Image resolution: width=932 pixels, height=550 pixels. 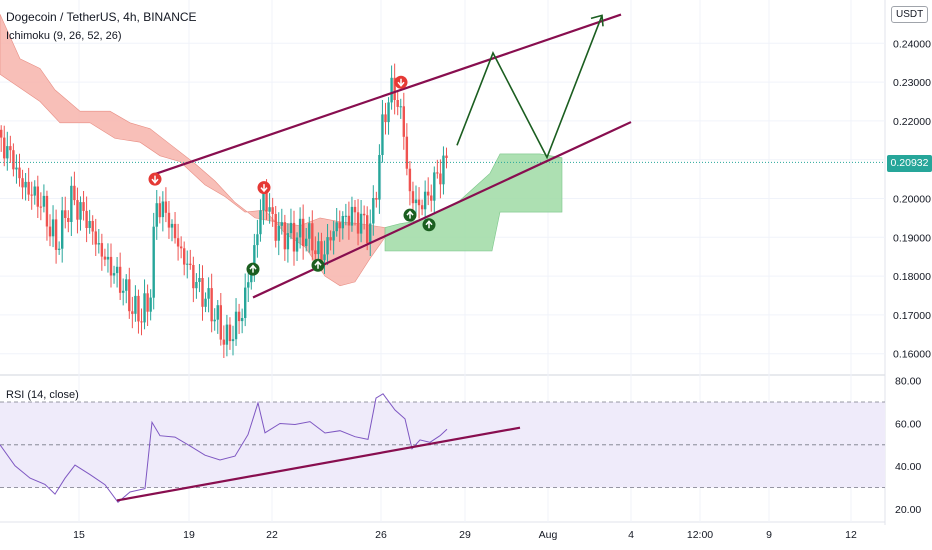 What do you see at coordinates (79, 535) in the screenshot?
I see `time-tick-label: 15` at bounding box center [79, 535].